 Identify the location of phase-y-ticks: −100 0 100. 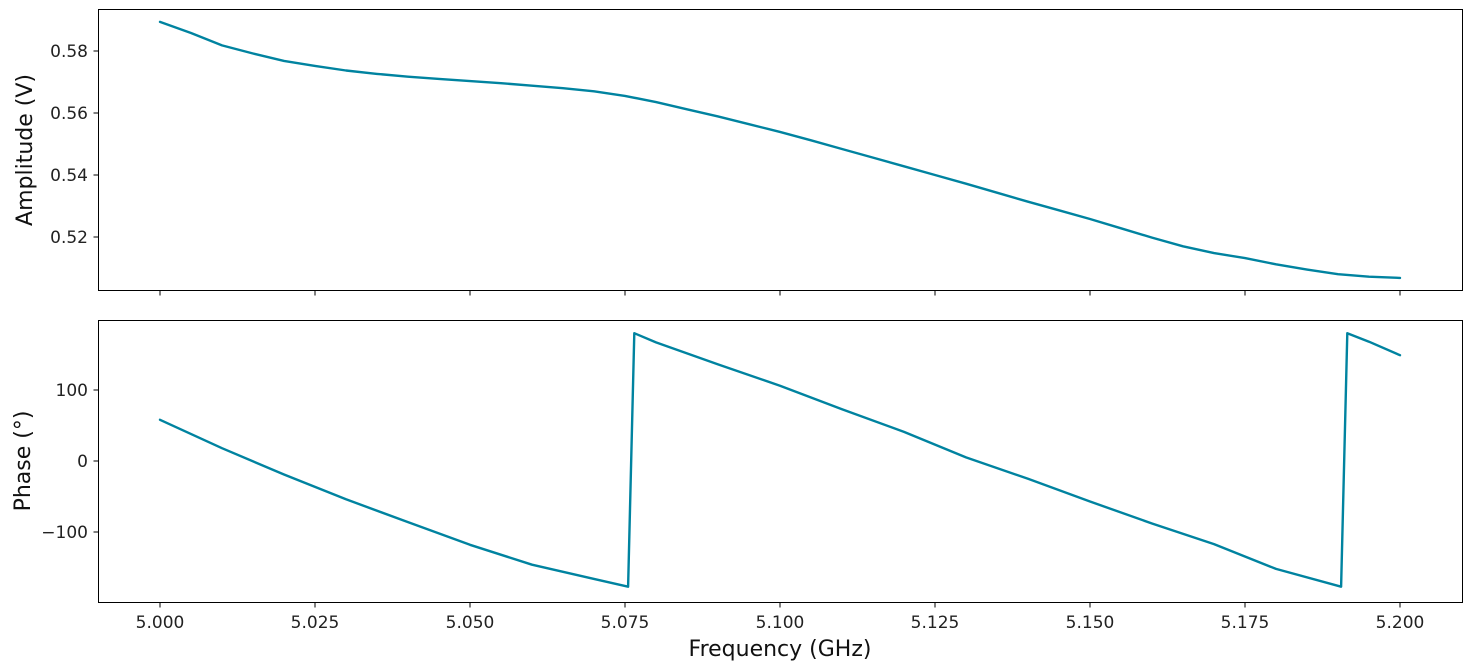
(70, 462).